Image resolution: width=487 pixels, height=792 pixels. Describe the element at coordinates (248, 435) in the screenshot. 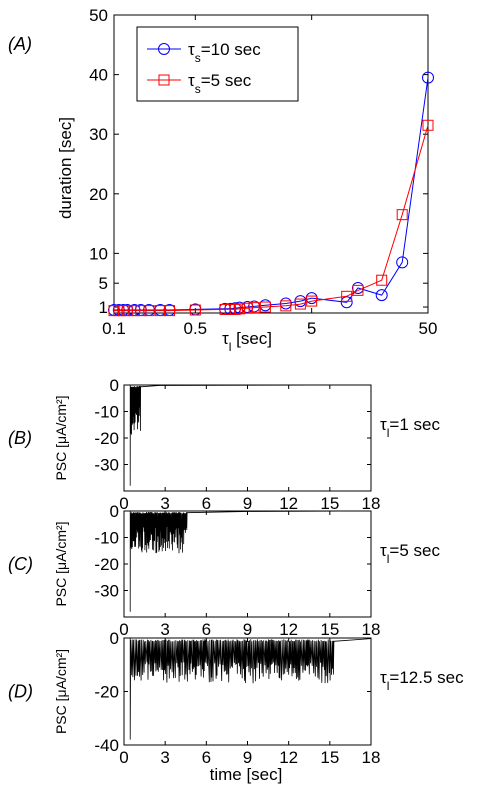

I see `psc-trace-b` at that location.